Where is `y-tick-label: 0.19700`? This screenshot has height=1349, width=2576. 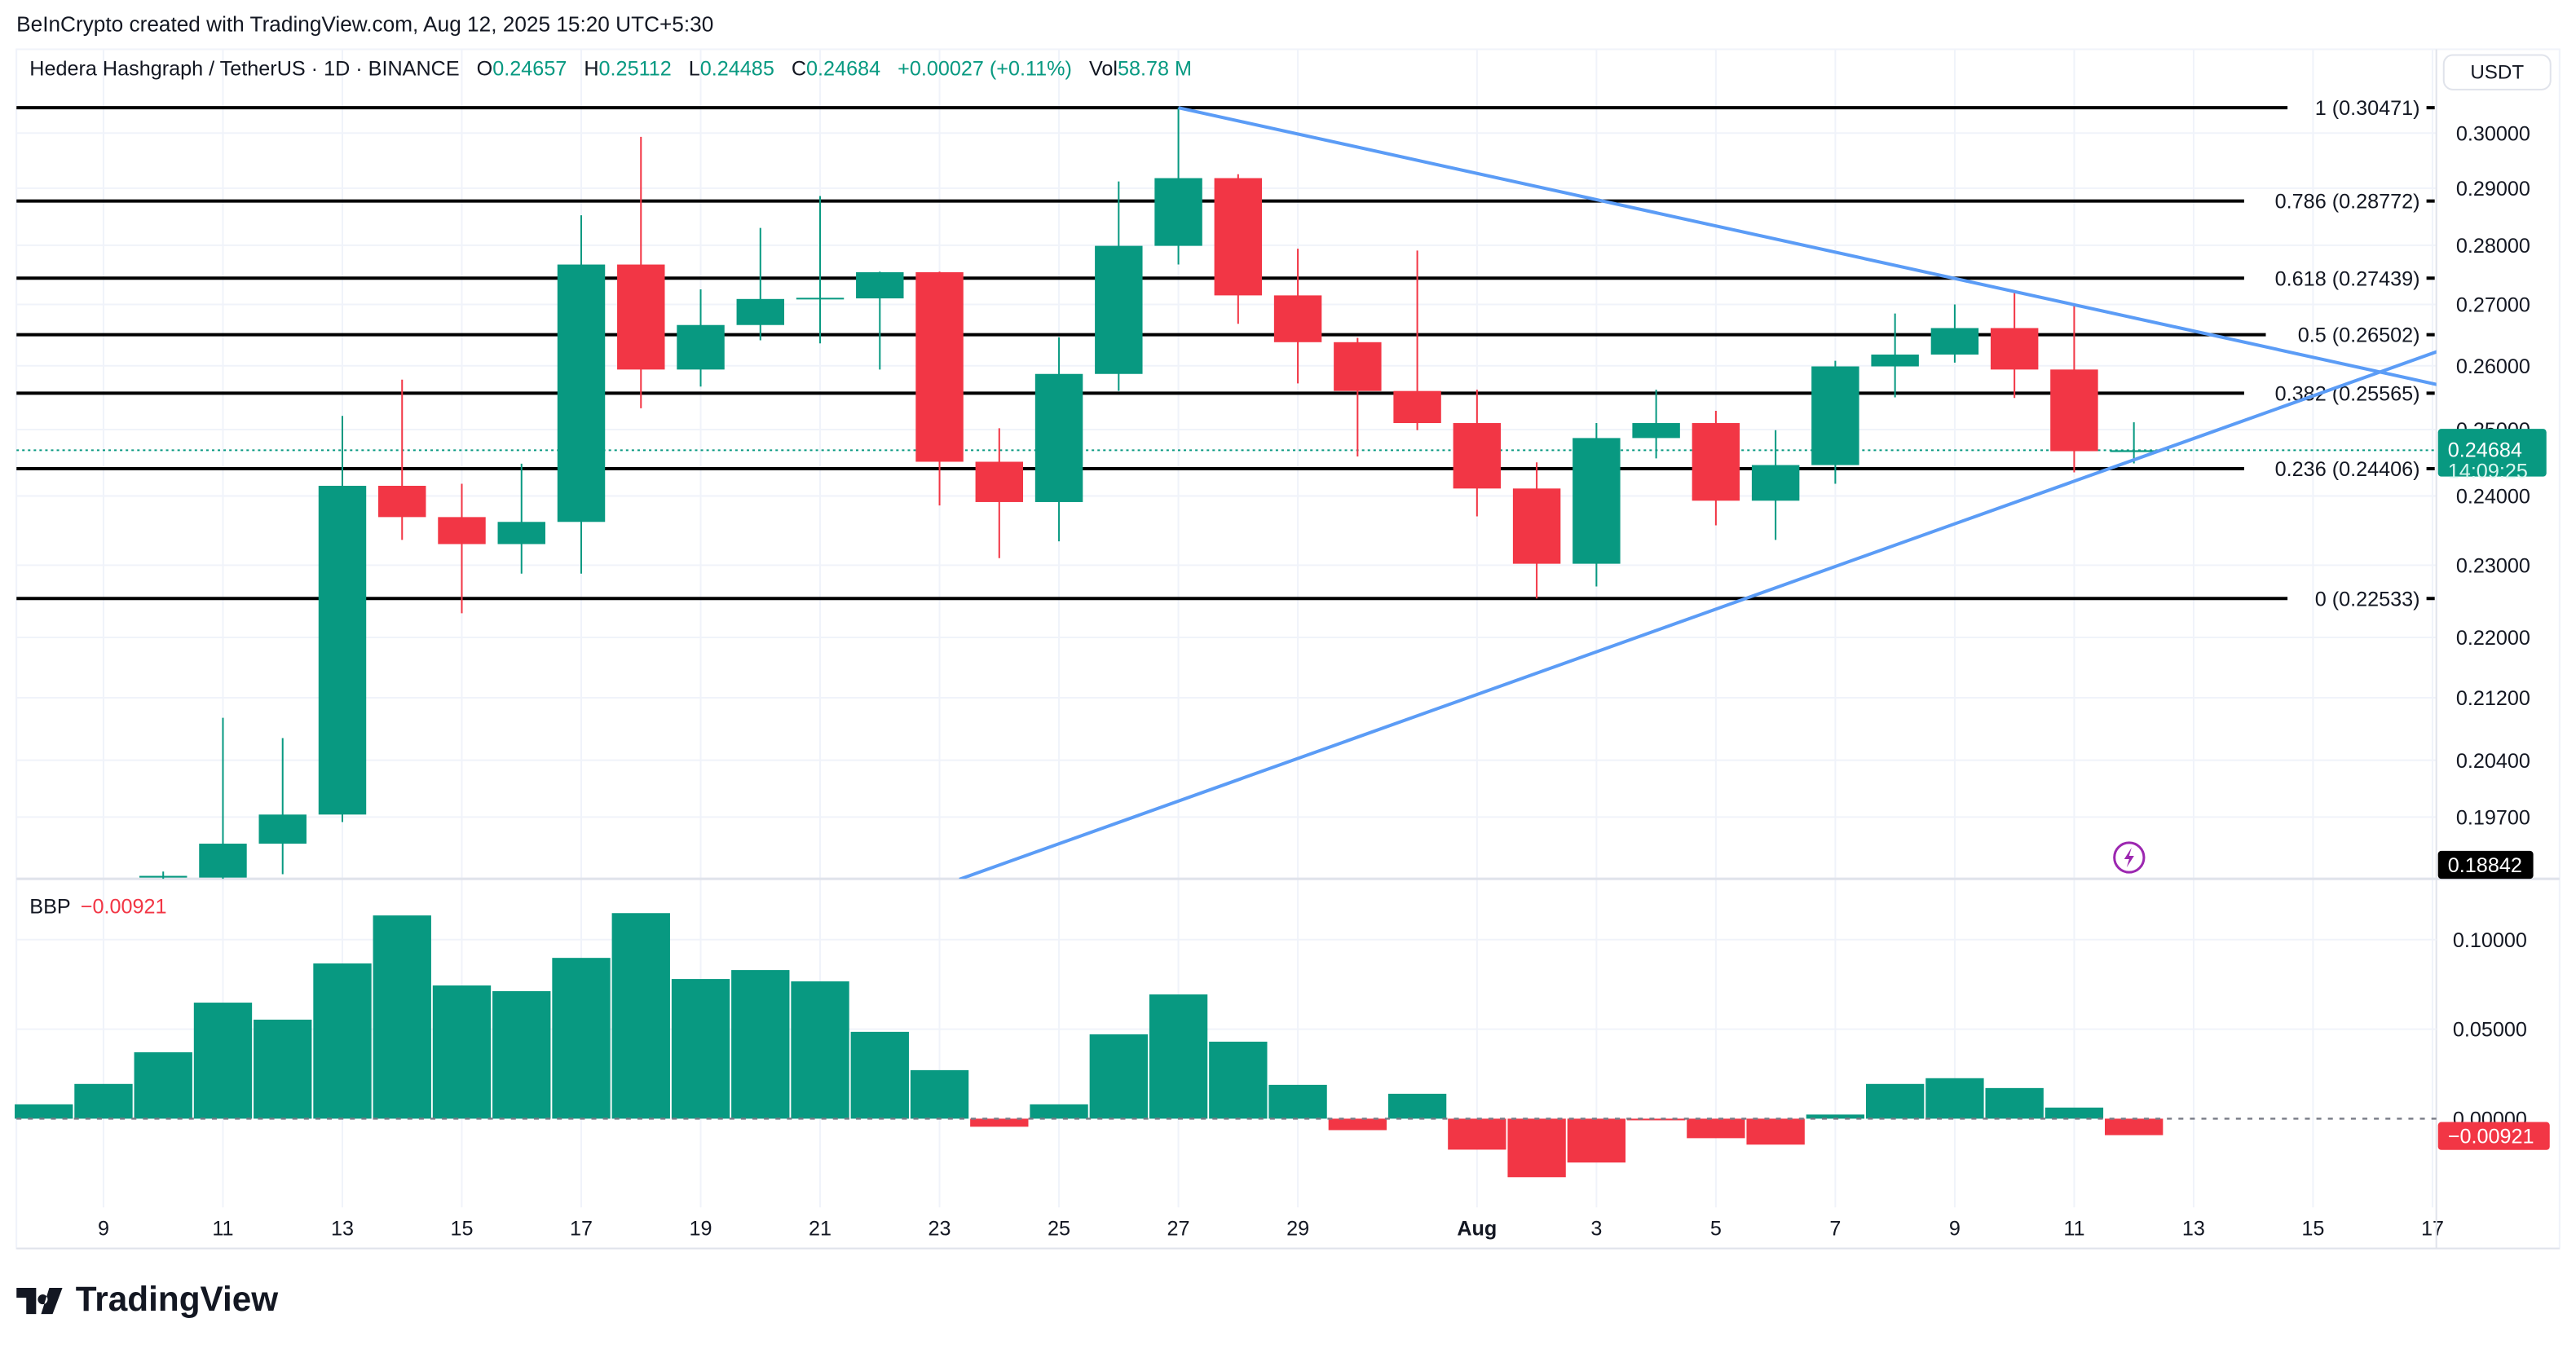
y-tick-label: 0.19700 is located at coordinates (2493, 817).